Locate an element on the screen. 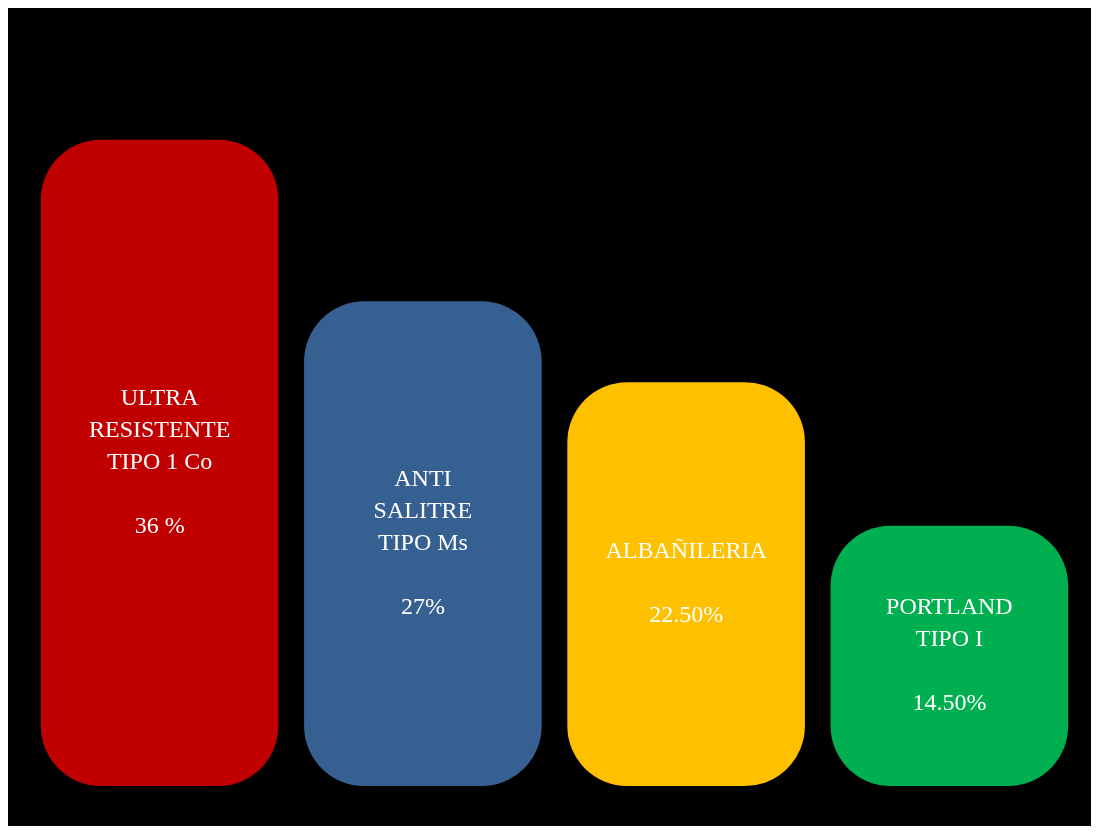  x-tick-label: ANTI SALITRE TIPO Ms is located at coordinates (423, 509).